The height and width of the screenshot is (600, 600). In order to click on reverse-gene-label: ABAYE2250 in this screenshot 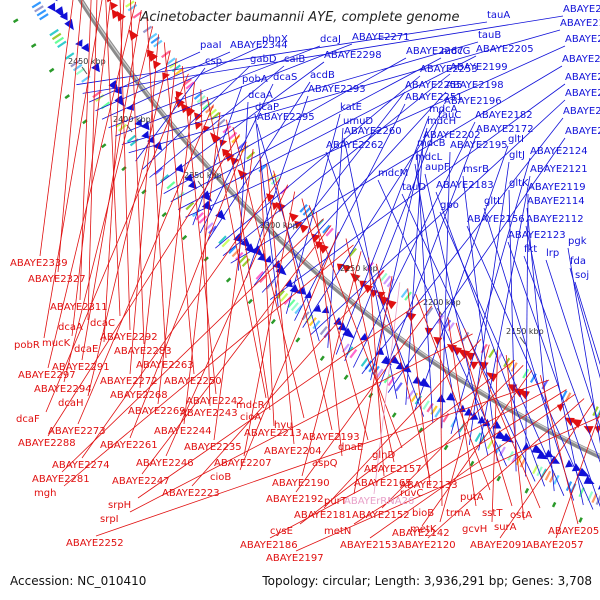, I will do `click(193, 381)`.